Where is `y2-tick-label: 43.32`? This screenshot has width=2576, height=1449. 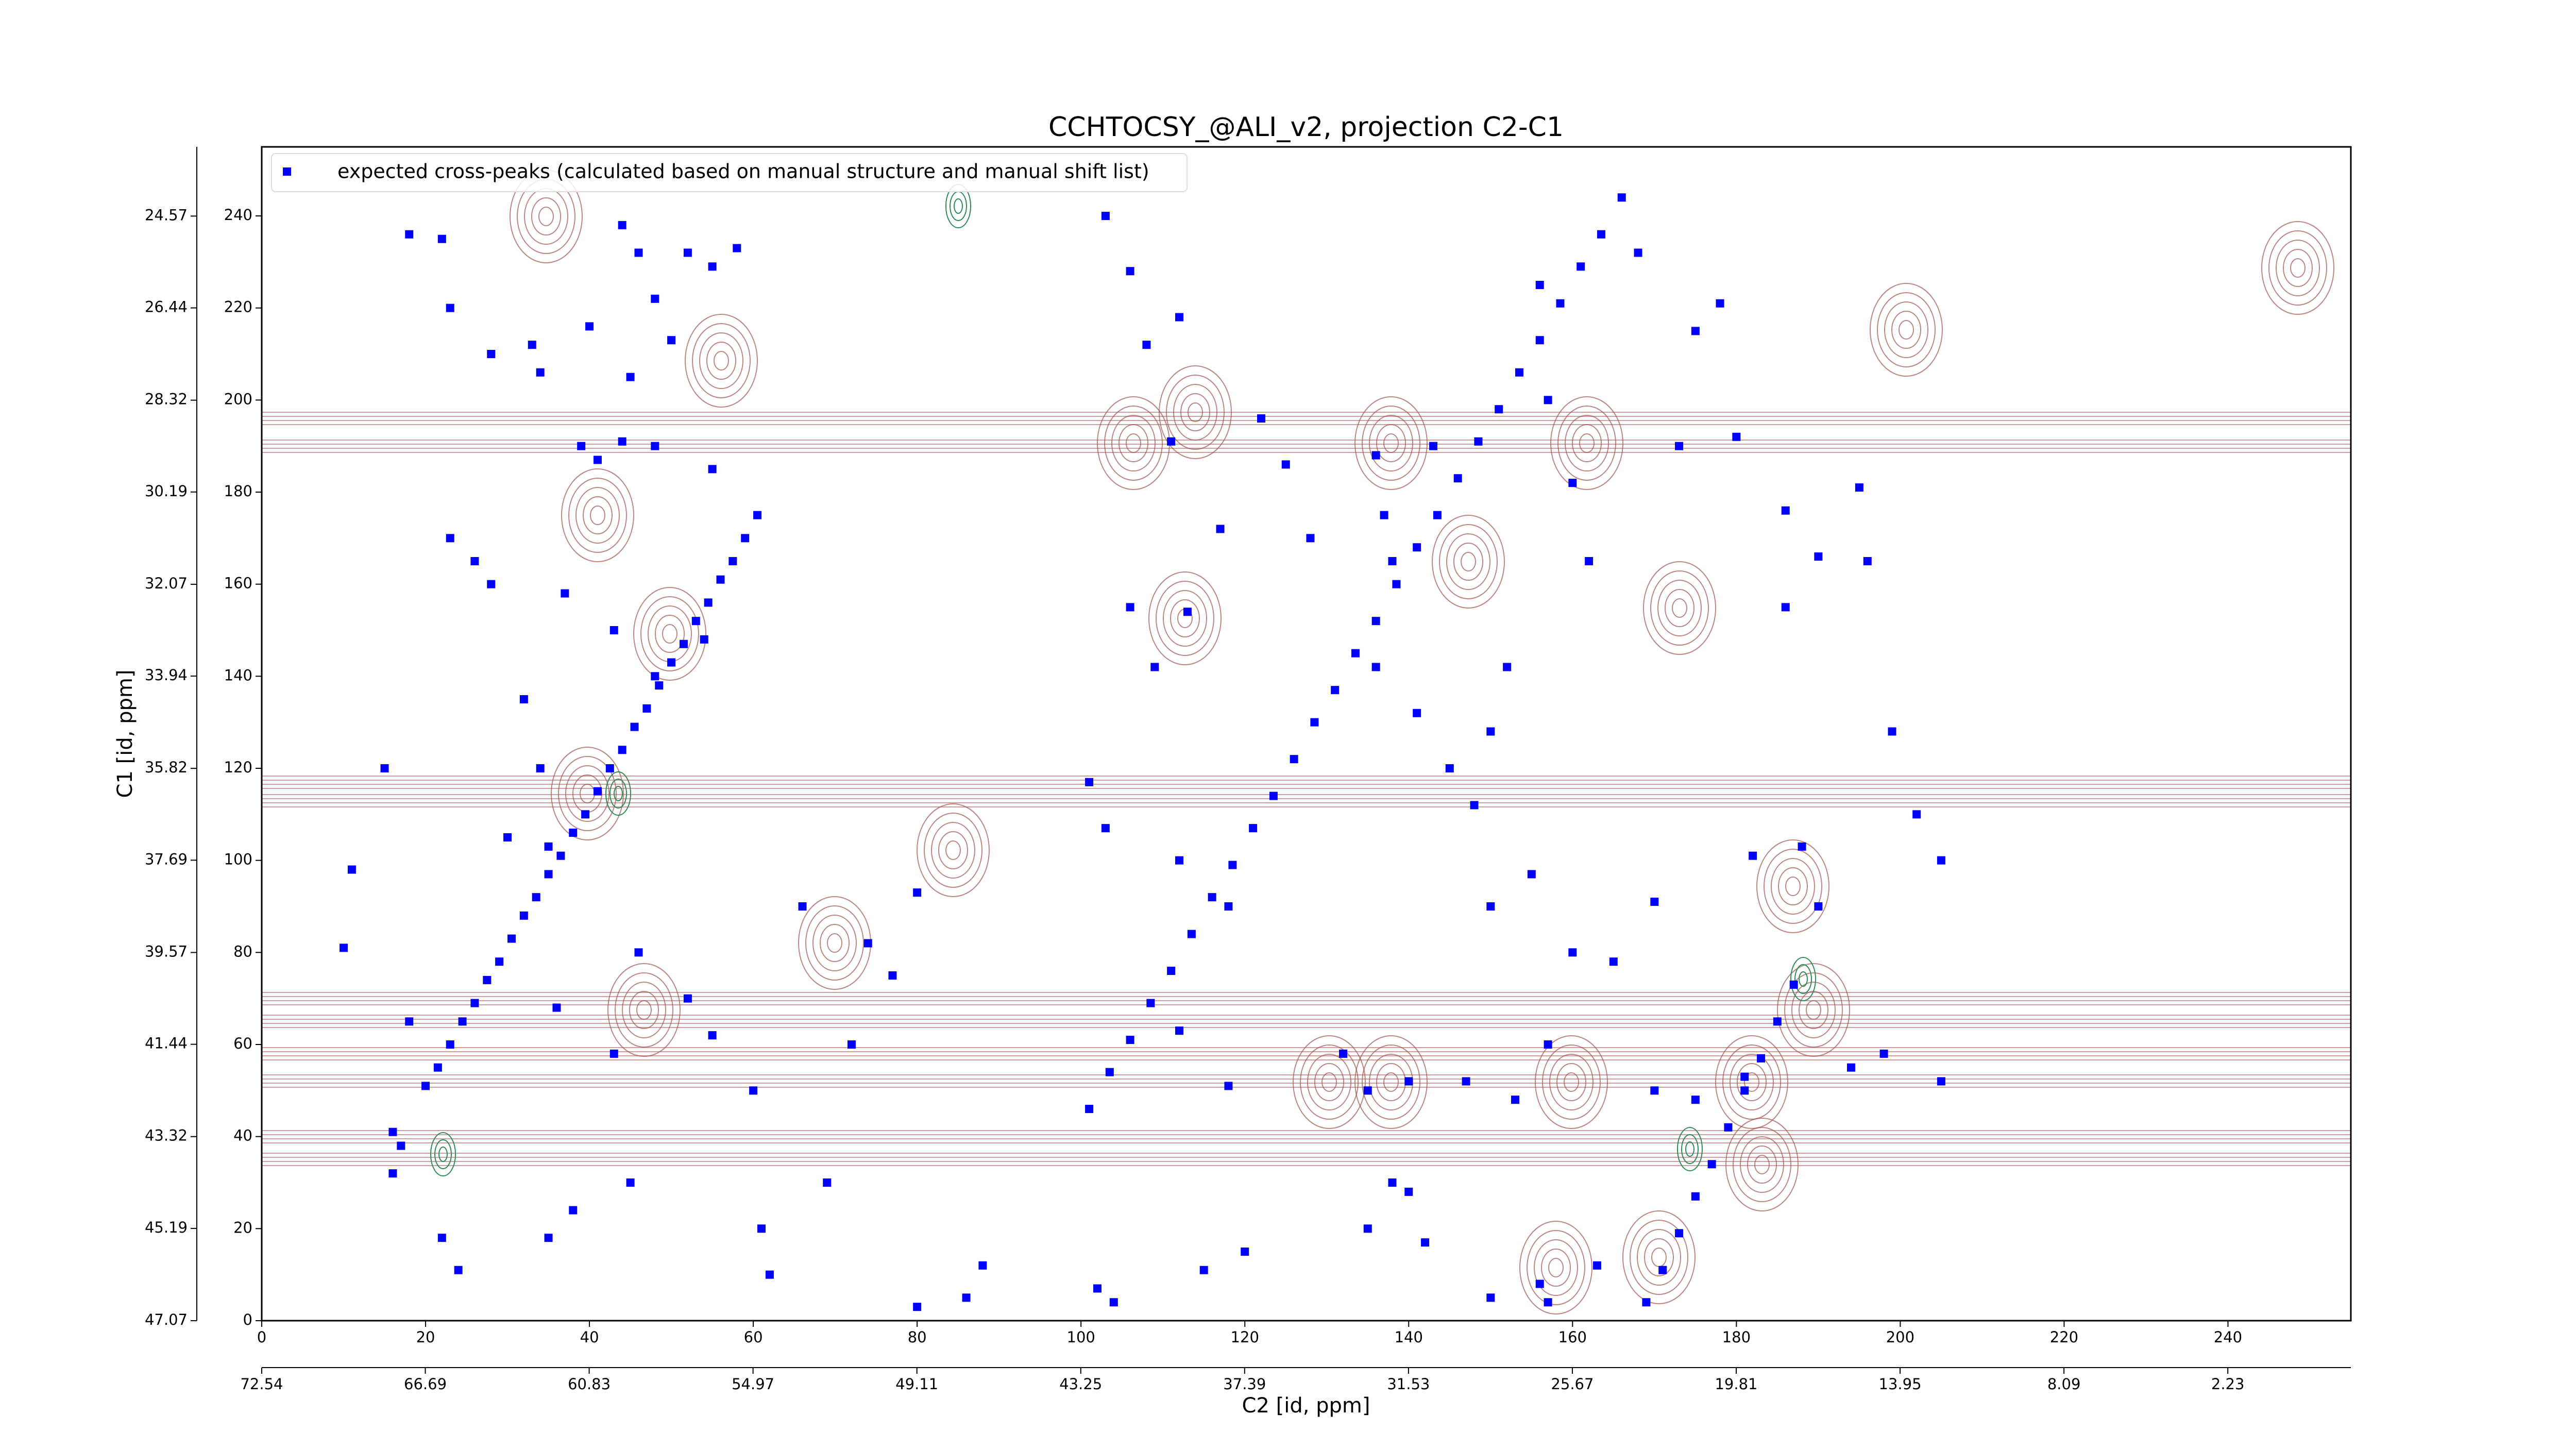 y2-tick-label: 43.32 is located at coordinates (167, 1135).